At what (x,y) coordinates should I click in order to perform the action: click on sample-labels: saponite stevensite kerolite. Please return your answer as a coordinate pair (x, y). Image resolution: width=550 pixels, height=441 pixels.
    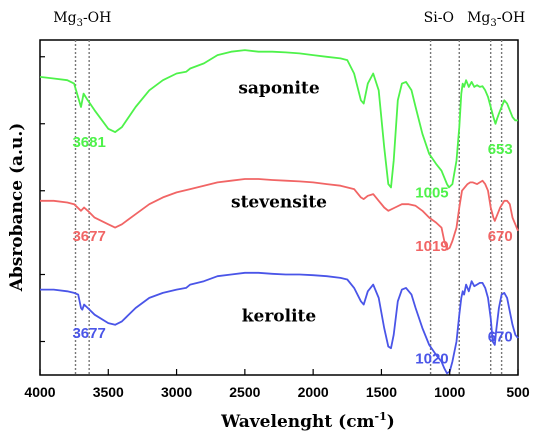
    Looking at the image, I should click on (279, 203).